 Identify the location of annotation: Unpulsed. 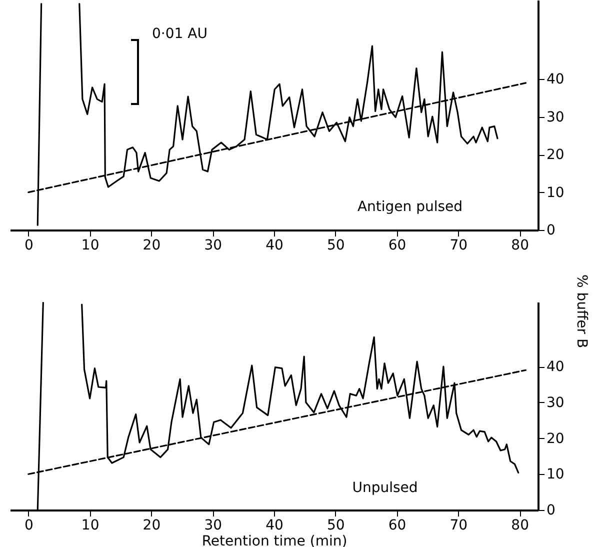
(385, 488).